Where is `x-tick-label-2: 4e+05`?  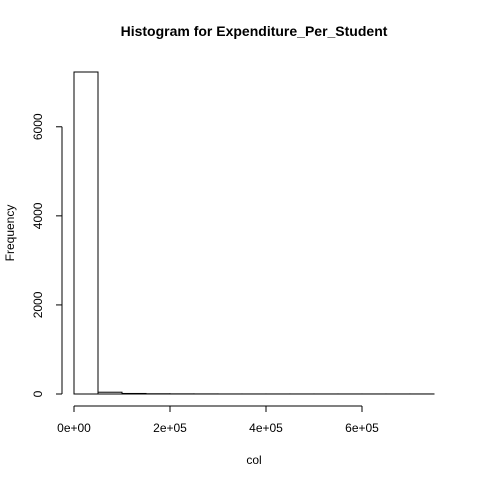 x-tick-label-2: 4e+05 is located at coordinates (266, 428).